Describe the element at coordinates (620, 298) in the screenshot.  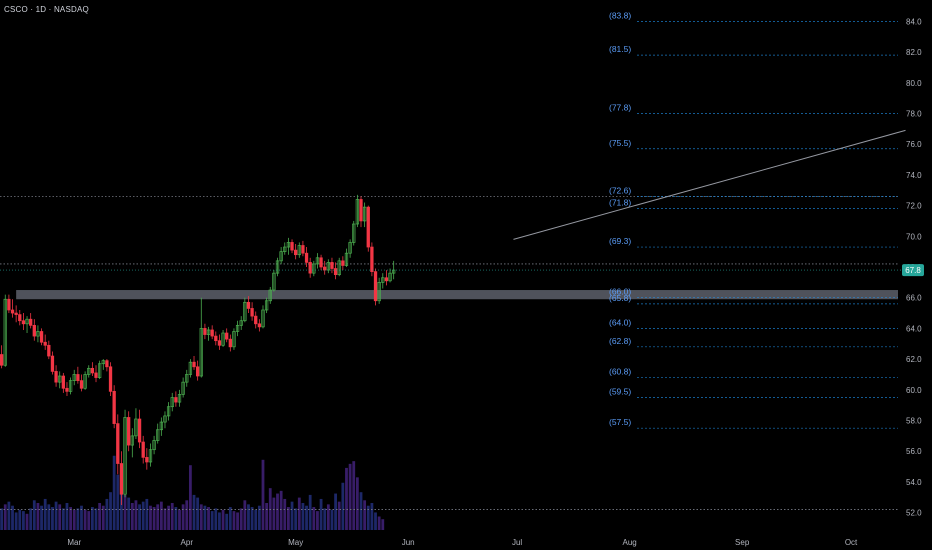
I see `fib-level-label: (65.8)` at that location.